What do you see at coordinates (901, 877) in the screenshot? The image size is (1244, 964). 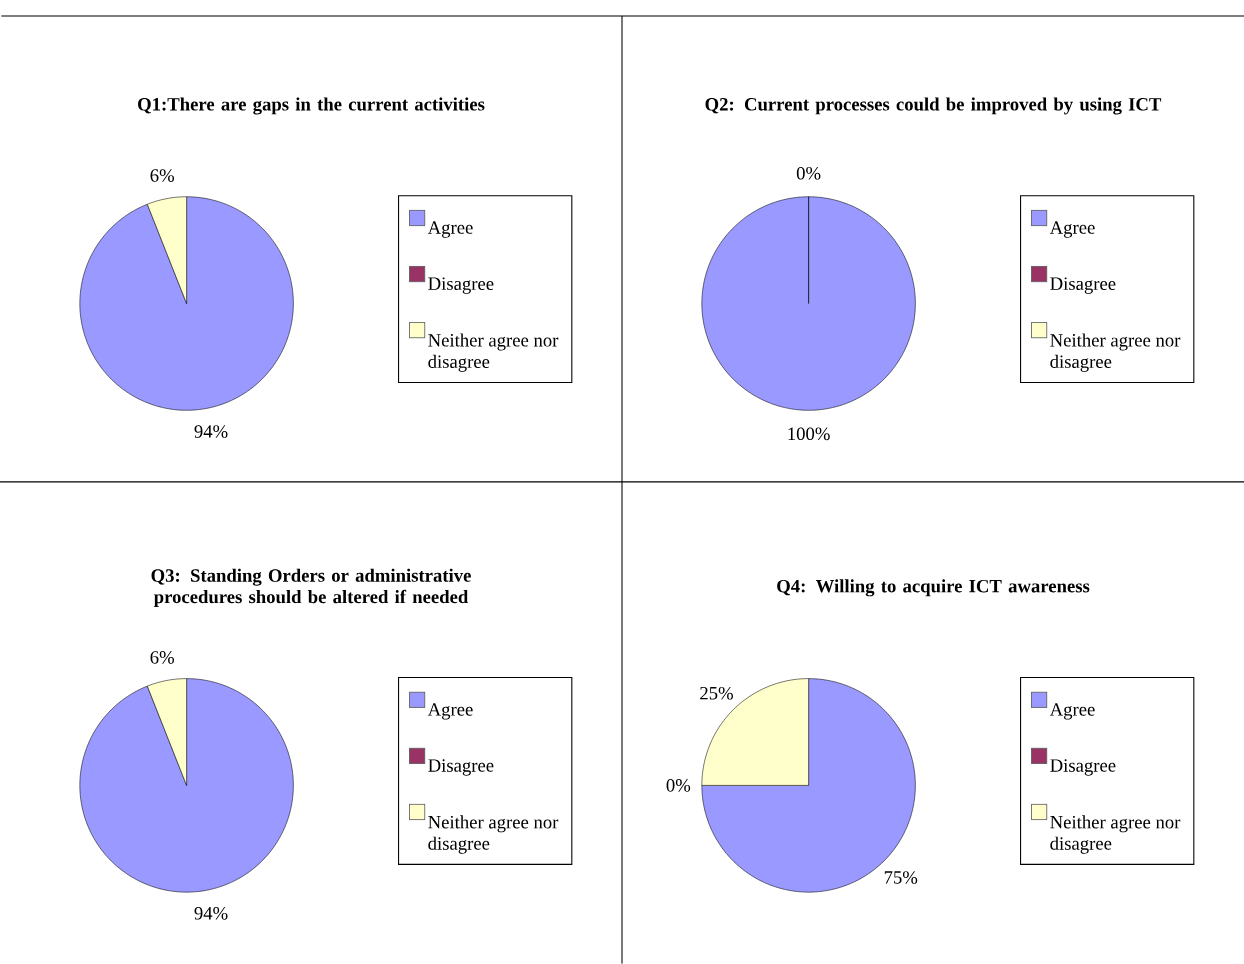 I see `data-label: 75%` at bounding box center [901, 877].